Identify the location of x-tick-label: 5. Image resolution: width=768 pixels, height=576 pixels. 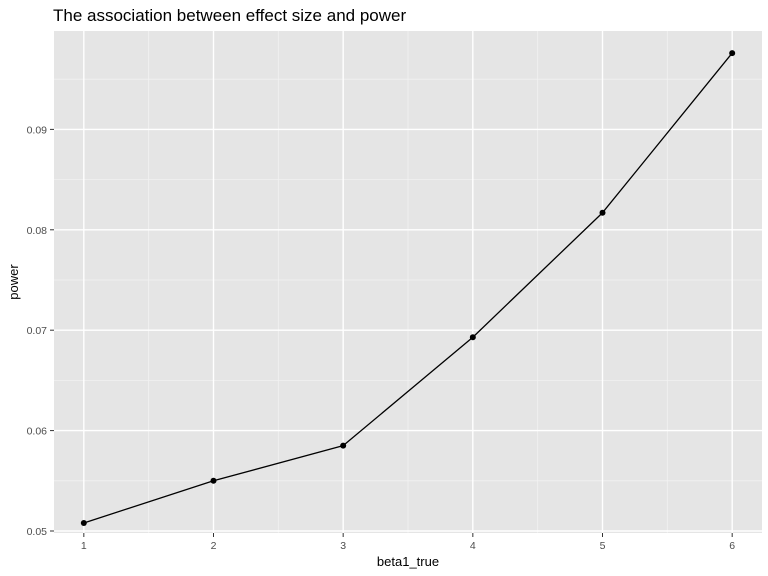
(603, 546).